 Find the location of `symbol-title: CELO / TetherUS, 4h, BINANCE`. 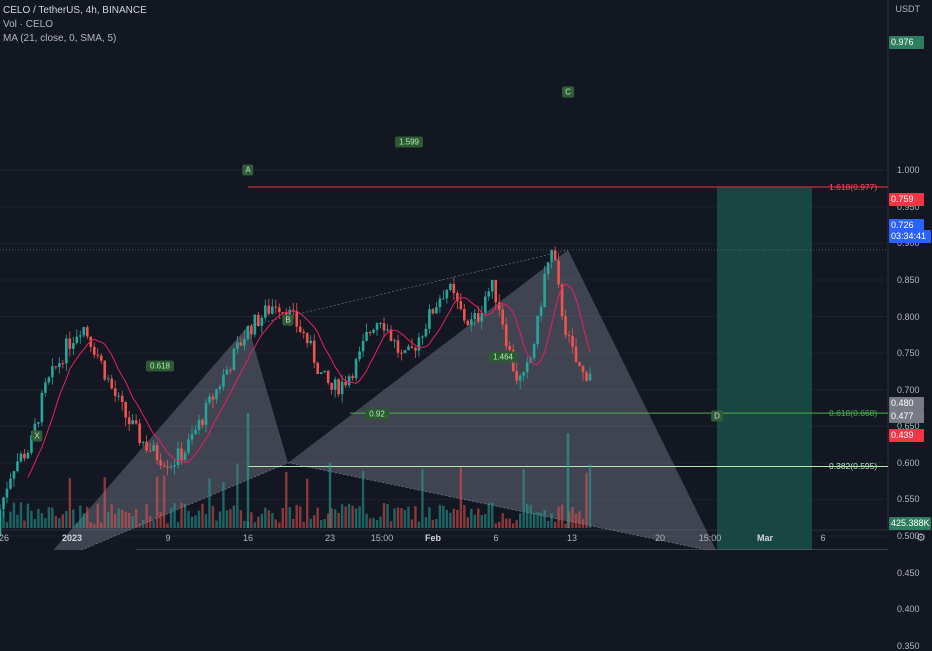

symbol-title: CELO / TetherUS, 4h, BINANCE is located at coordinates (75, 10).